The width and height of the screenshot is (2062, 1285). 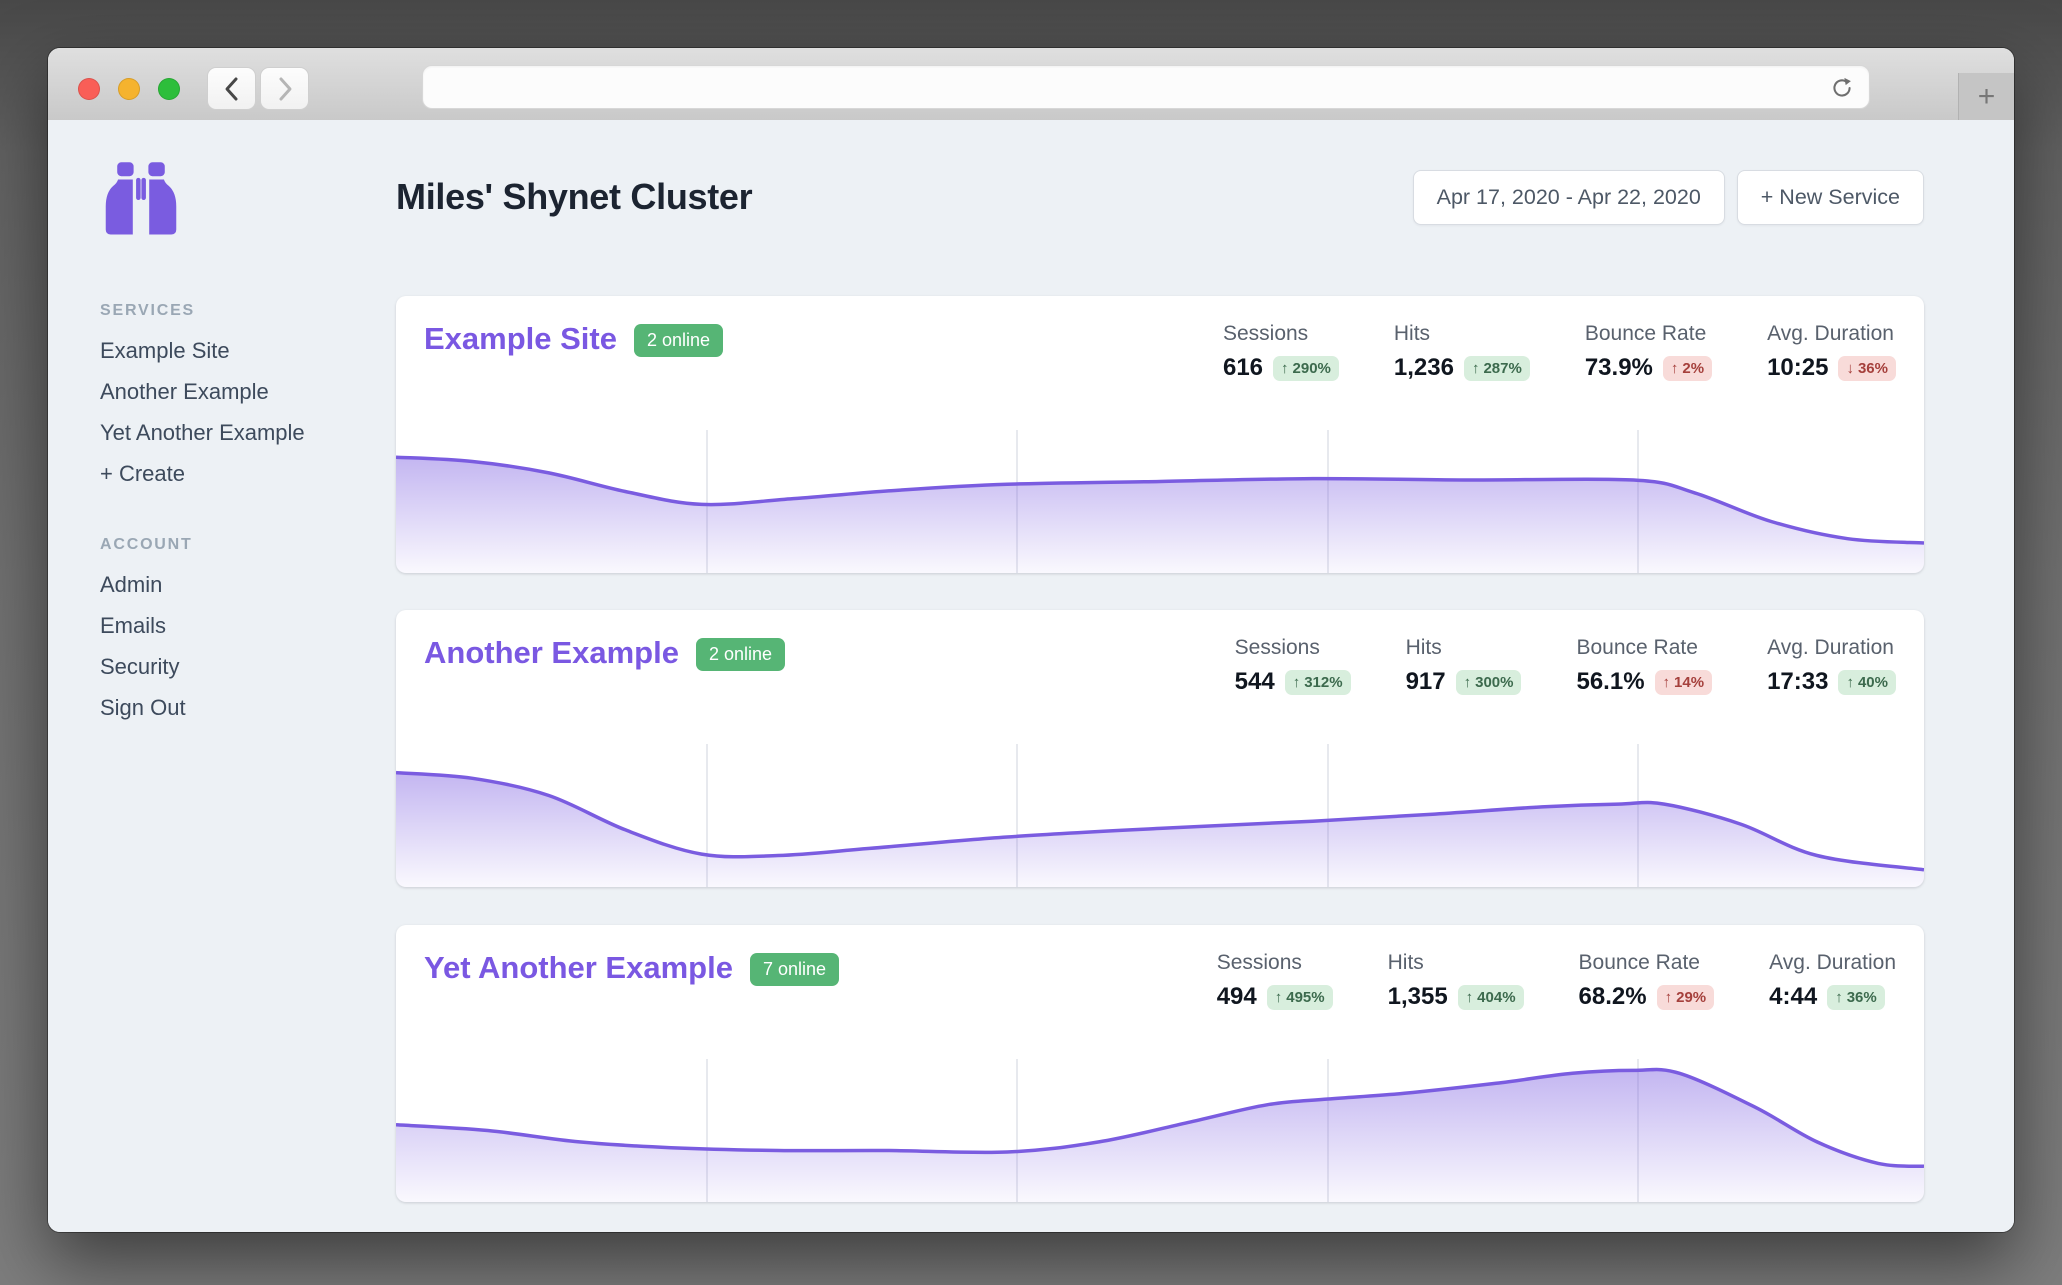 I want to click on delta-percent: 2%, so click(x=1693, y=368).